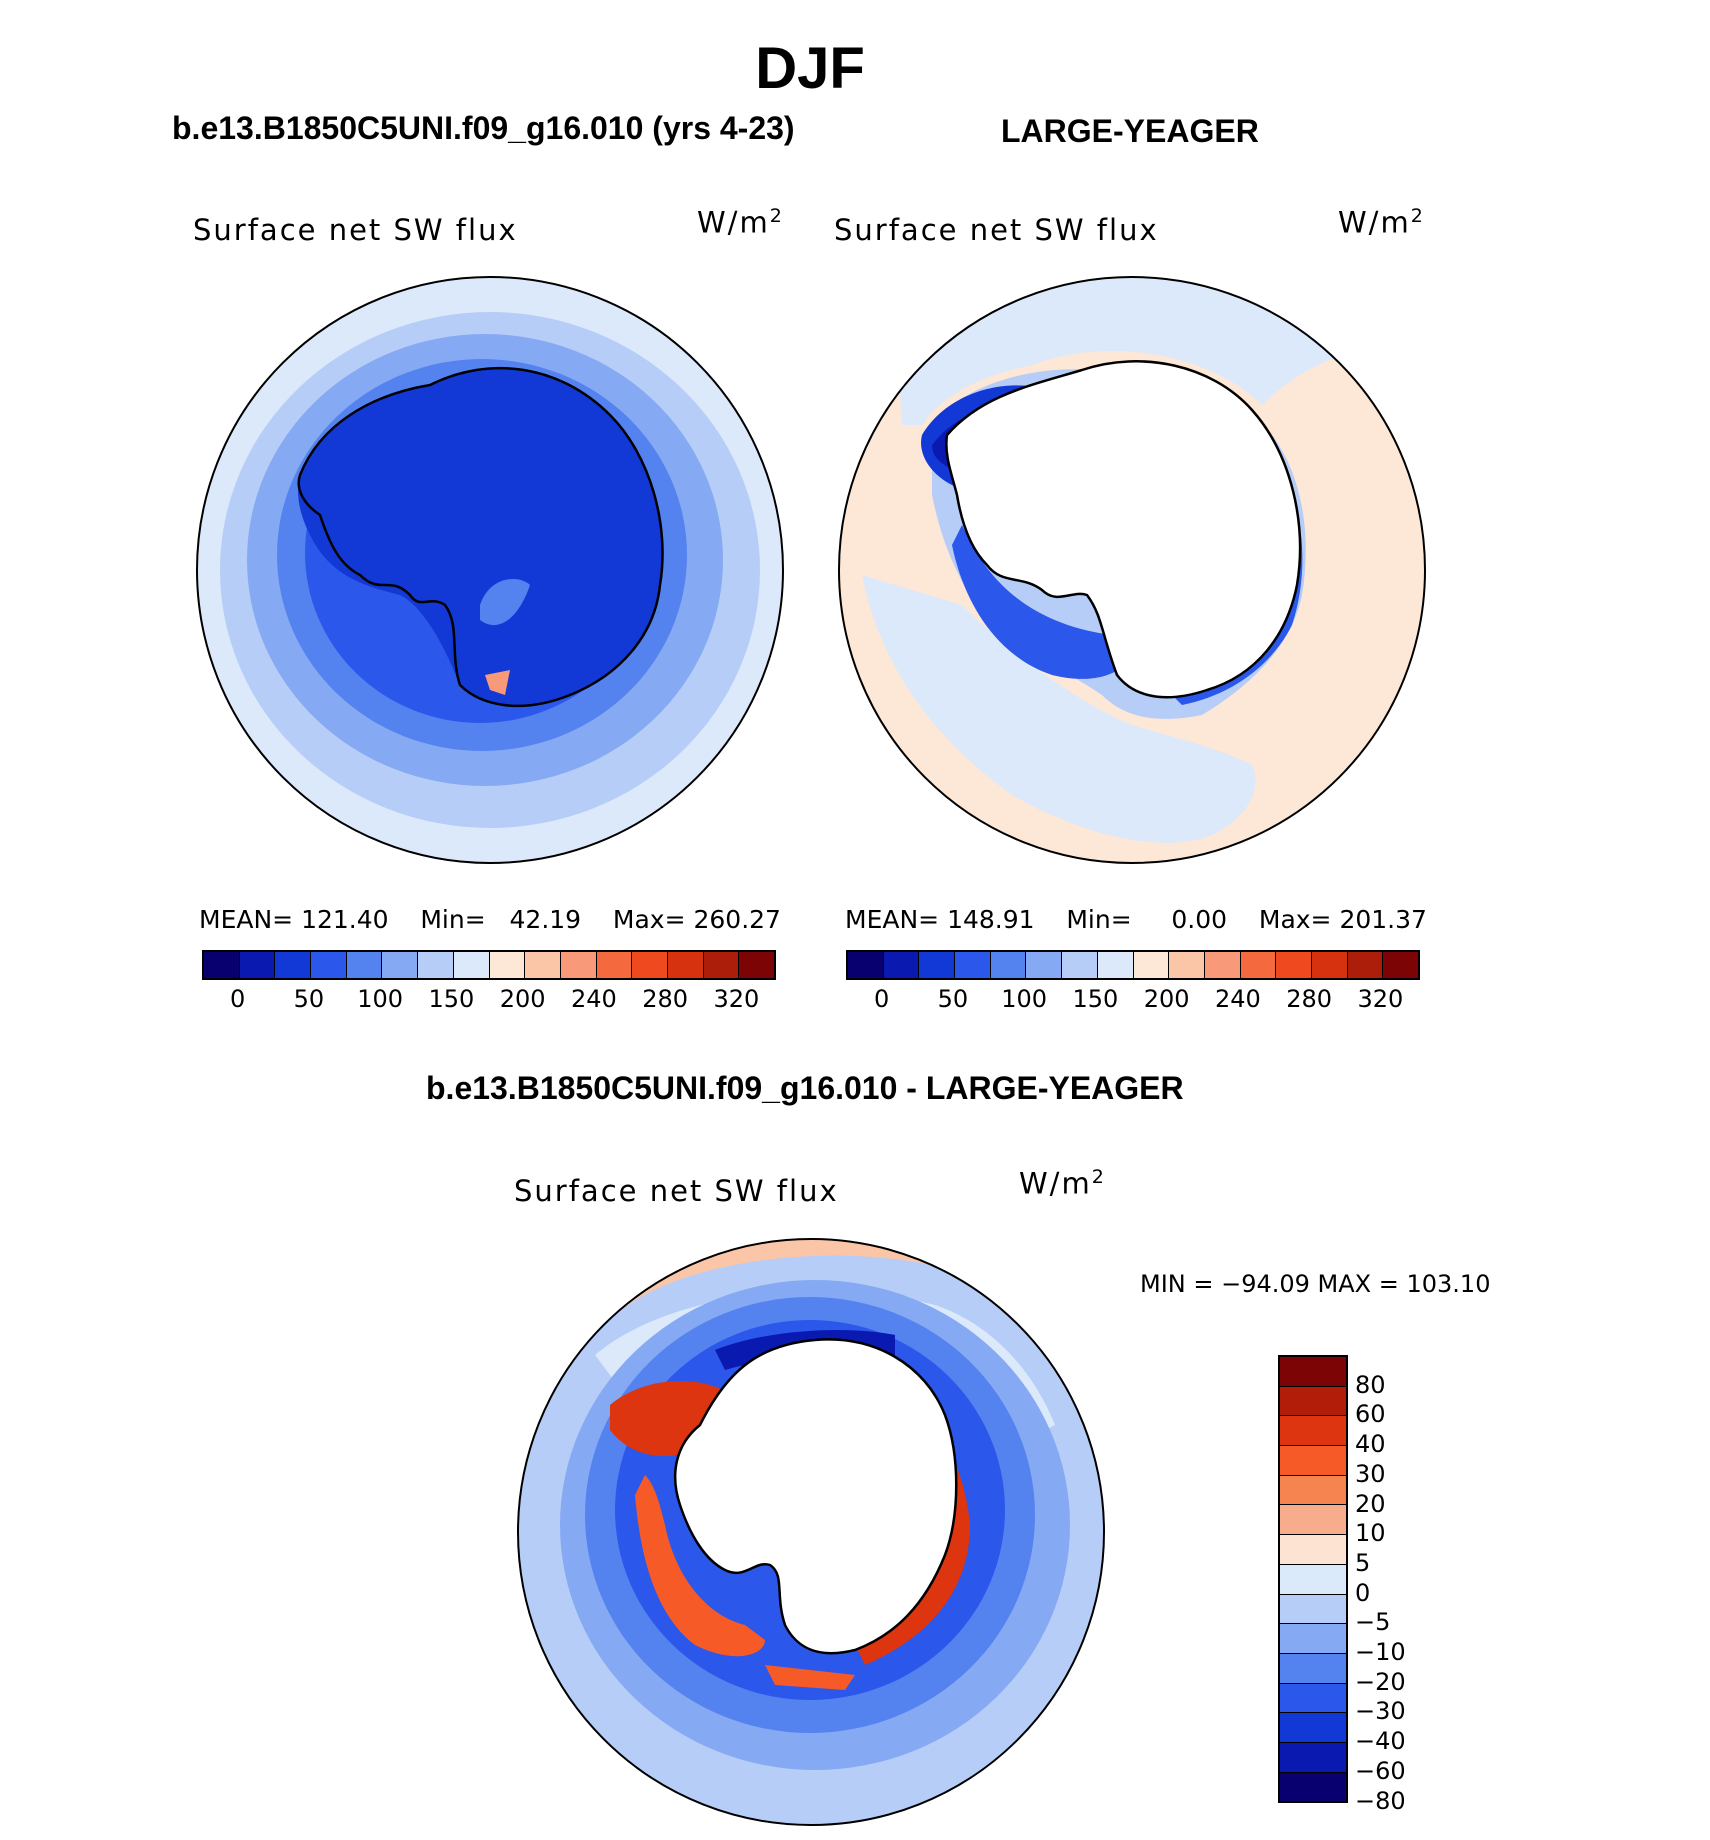  I want to click on diff-colorbar-labels: 80 60 40 30 20 10 5 0 −5 −10 −20 −30 −40 −60 −80, so click(1405, 1585).